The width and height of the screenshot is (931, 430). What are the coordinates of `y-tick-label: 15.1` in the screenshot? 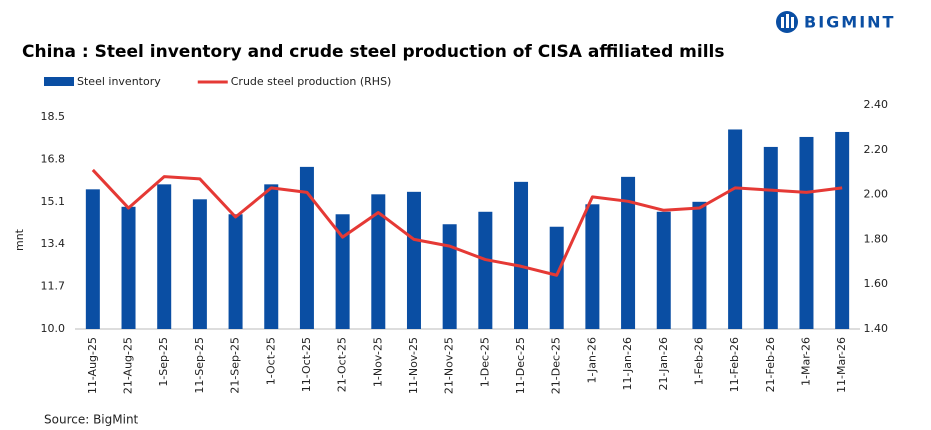 It's located at (53, 201).